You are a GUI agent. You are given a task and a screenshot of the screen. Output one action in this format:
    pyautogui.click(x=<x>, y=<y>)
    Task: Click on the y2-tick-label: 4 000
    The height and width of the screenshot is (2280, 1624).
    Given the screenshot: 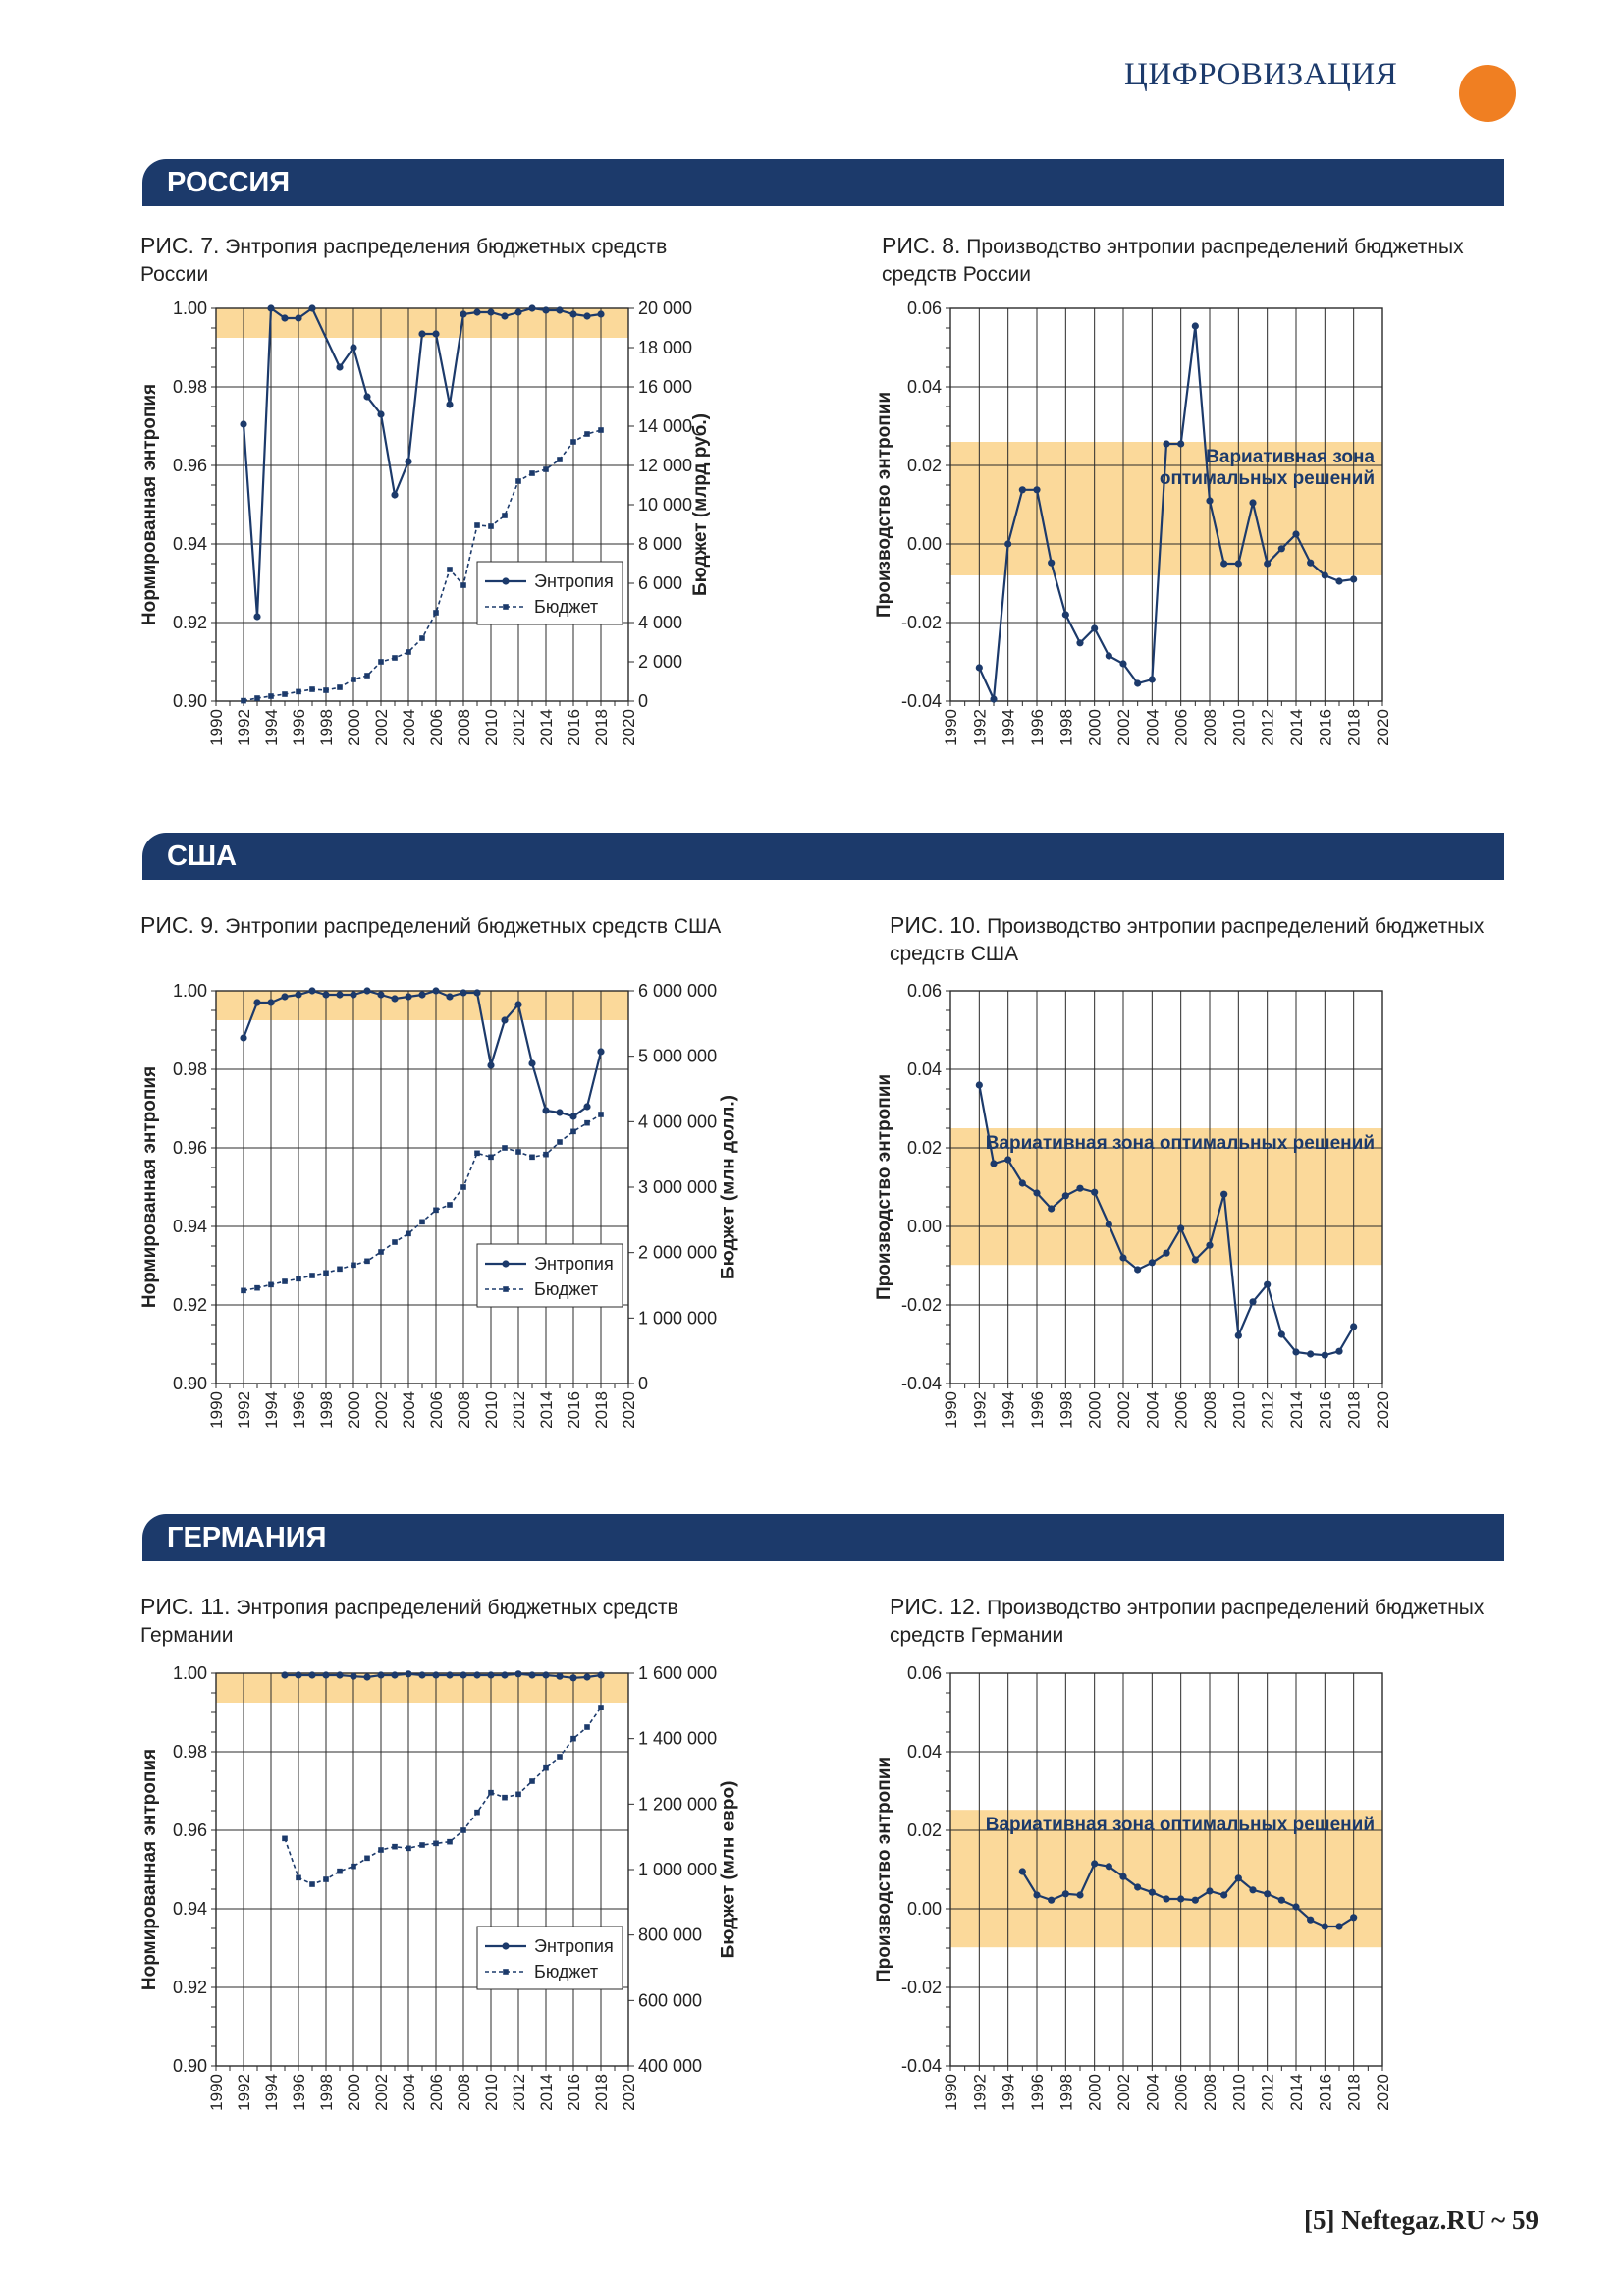 What is the action you would take?
    pyautogui.click(x=660, y=622)
    